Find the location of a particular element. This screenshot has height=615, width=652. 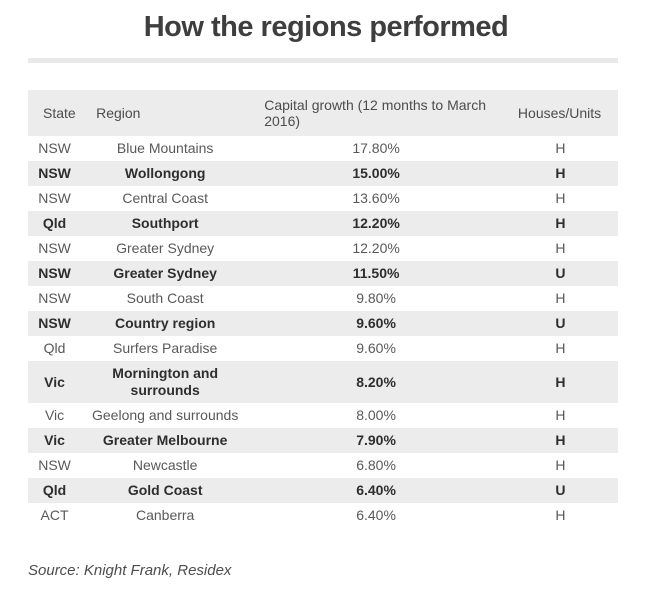

cell-region: Surfers Paradise is located at coordinates (165, 348).